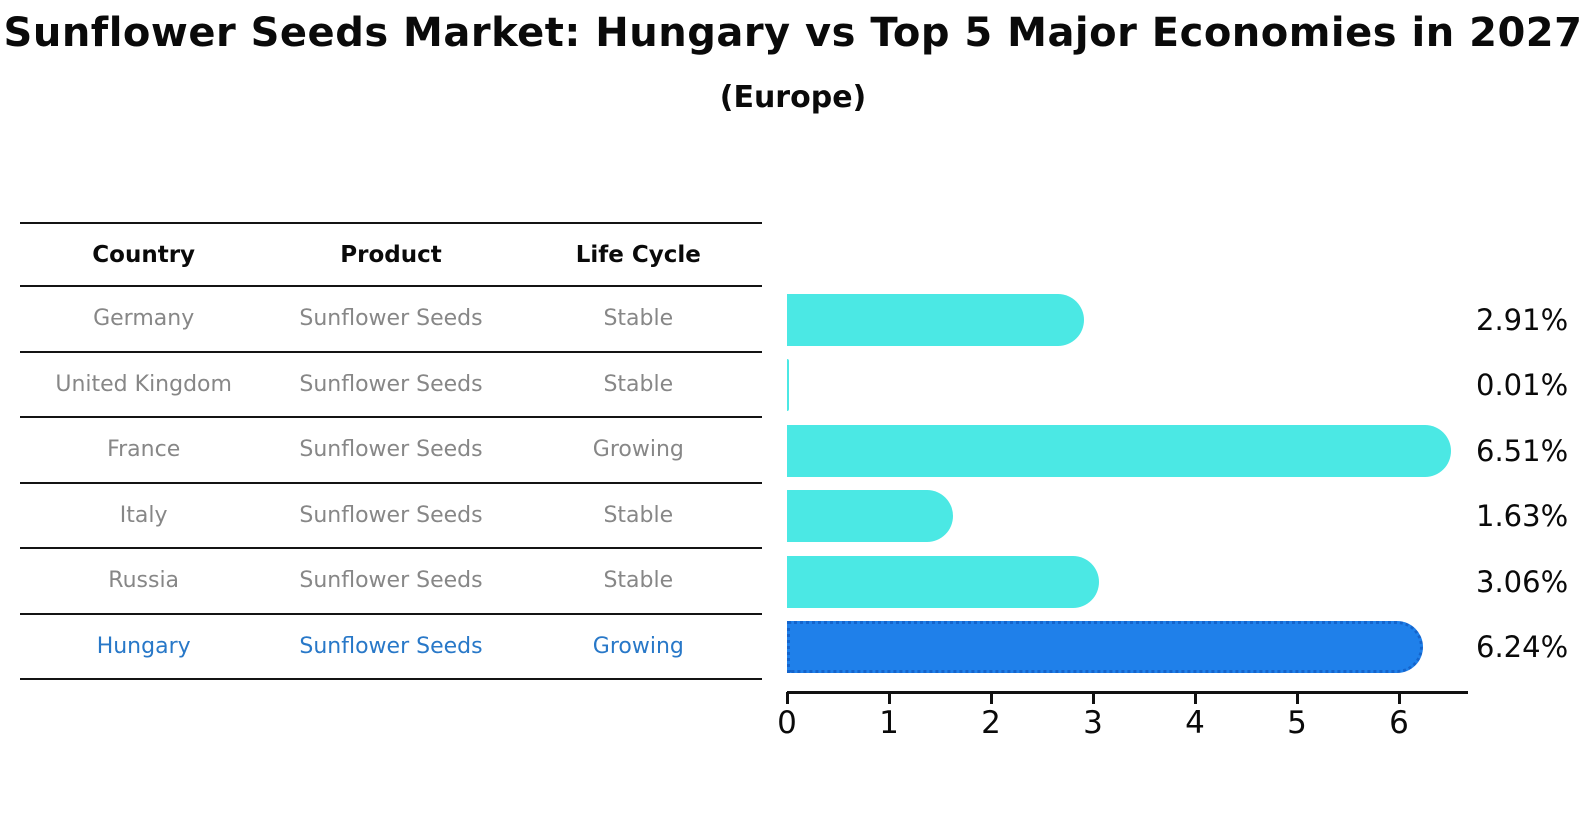  Describe the element at coordinates (793, 97) in the screenshot. I see `chart-subtitle: (Europe)` at that location.